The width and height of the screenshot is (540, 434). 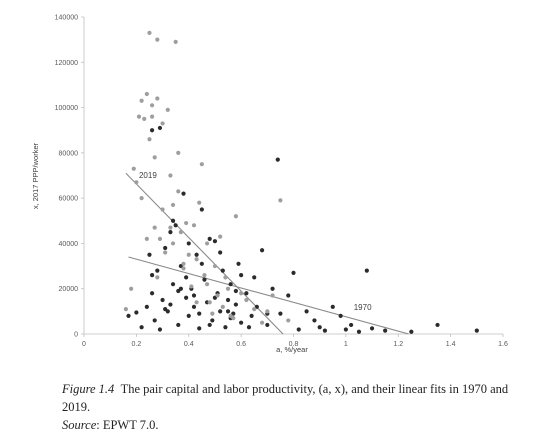 What do you see at coordinates (363, 307) in the screenshot?
I see `annotation-1970: 1970` at bounding box center [363, 307].